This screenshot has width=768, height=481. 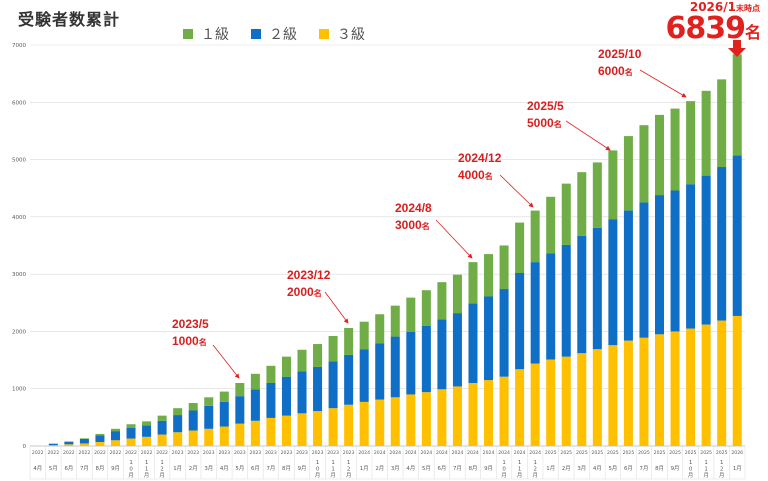 What do you see at coordinates (190, 332) in the screenshot?
I see `annotation-1000: 2023/5 1000名` at bounding box center [190, 332].